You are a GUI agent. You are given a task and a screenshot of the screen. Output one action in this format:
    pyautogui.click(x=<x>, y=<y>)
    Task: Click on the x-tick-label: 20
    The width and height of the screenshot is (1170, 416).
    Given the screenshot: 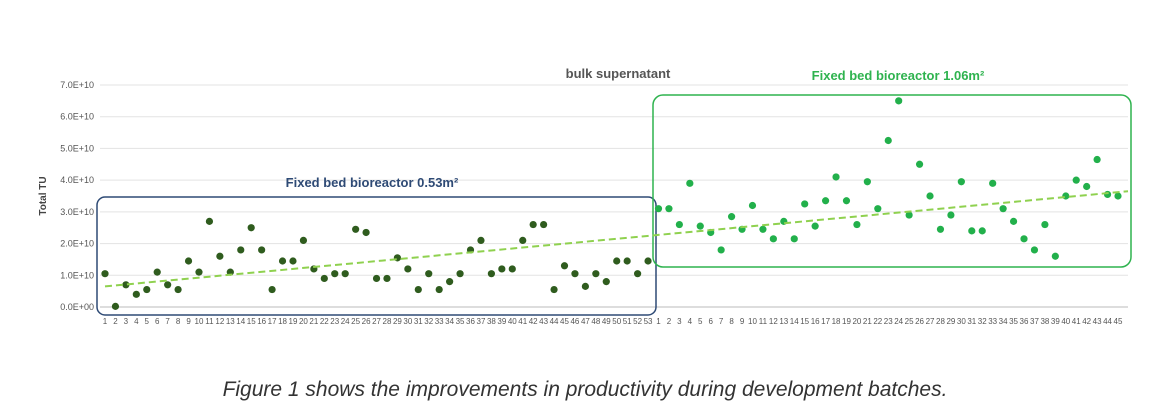 What is the action you would take?
    pyautogui.click(x=856, y=321)
    